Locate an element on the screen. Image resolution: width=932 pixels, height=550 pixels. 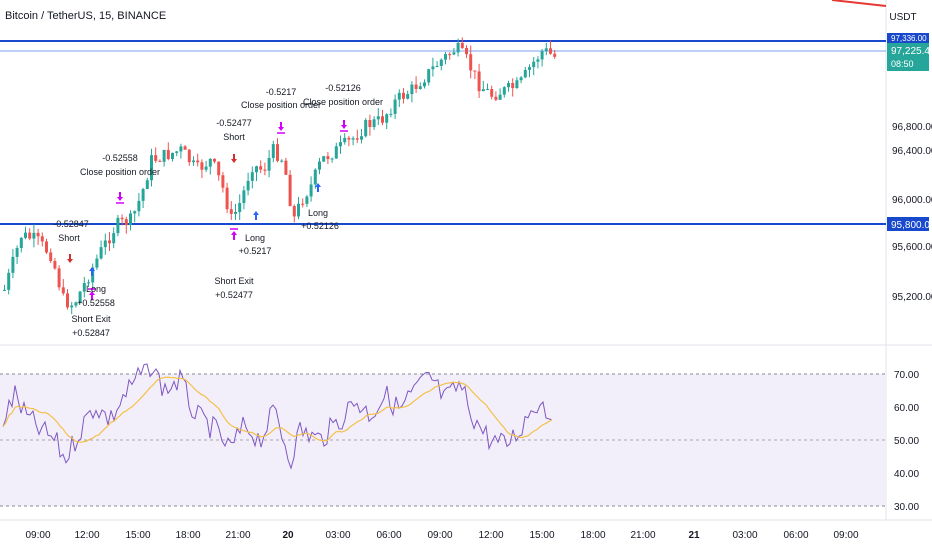
support-price-label: 95,800.00 is located at coordinates (911, 225).